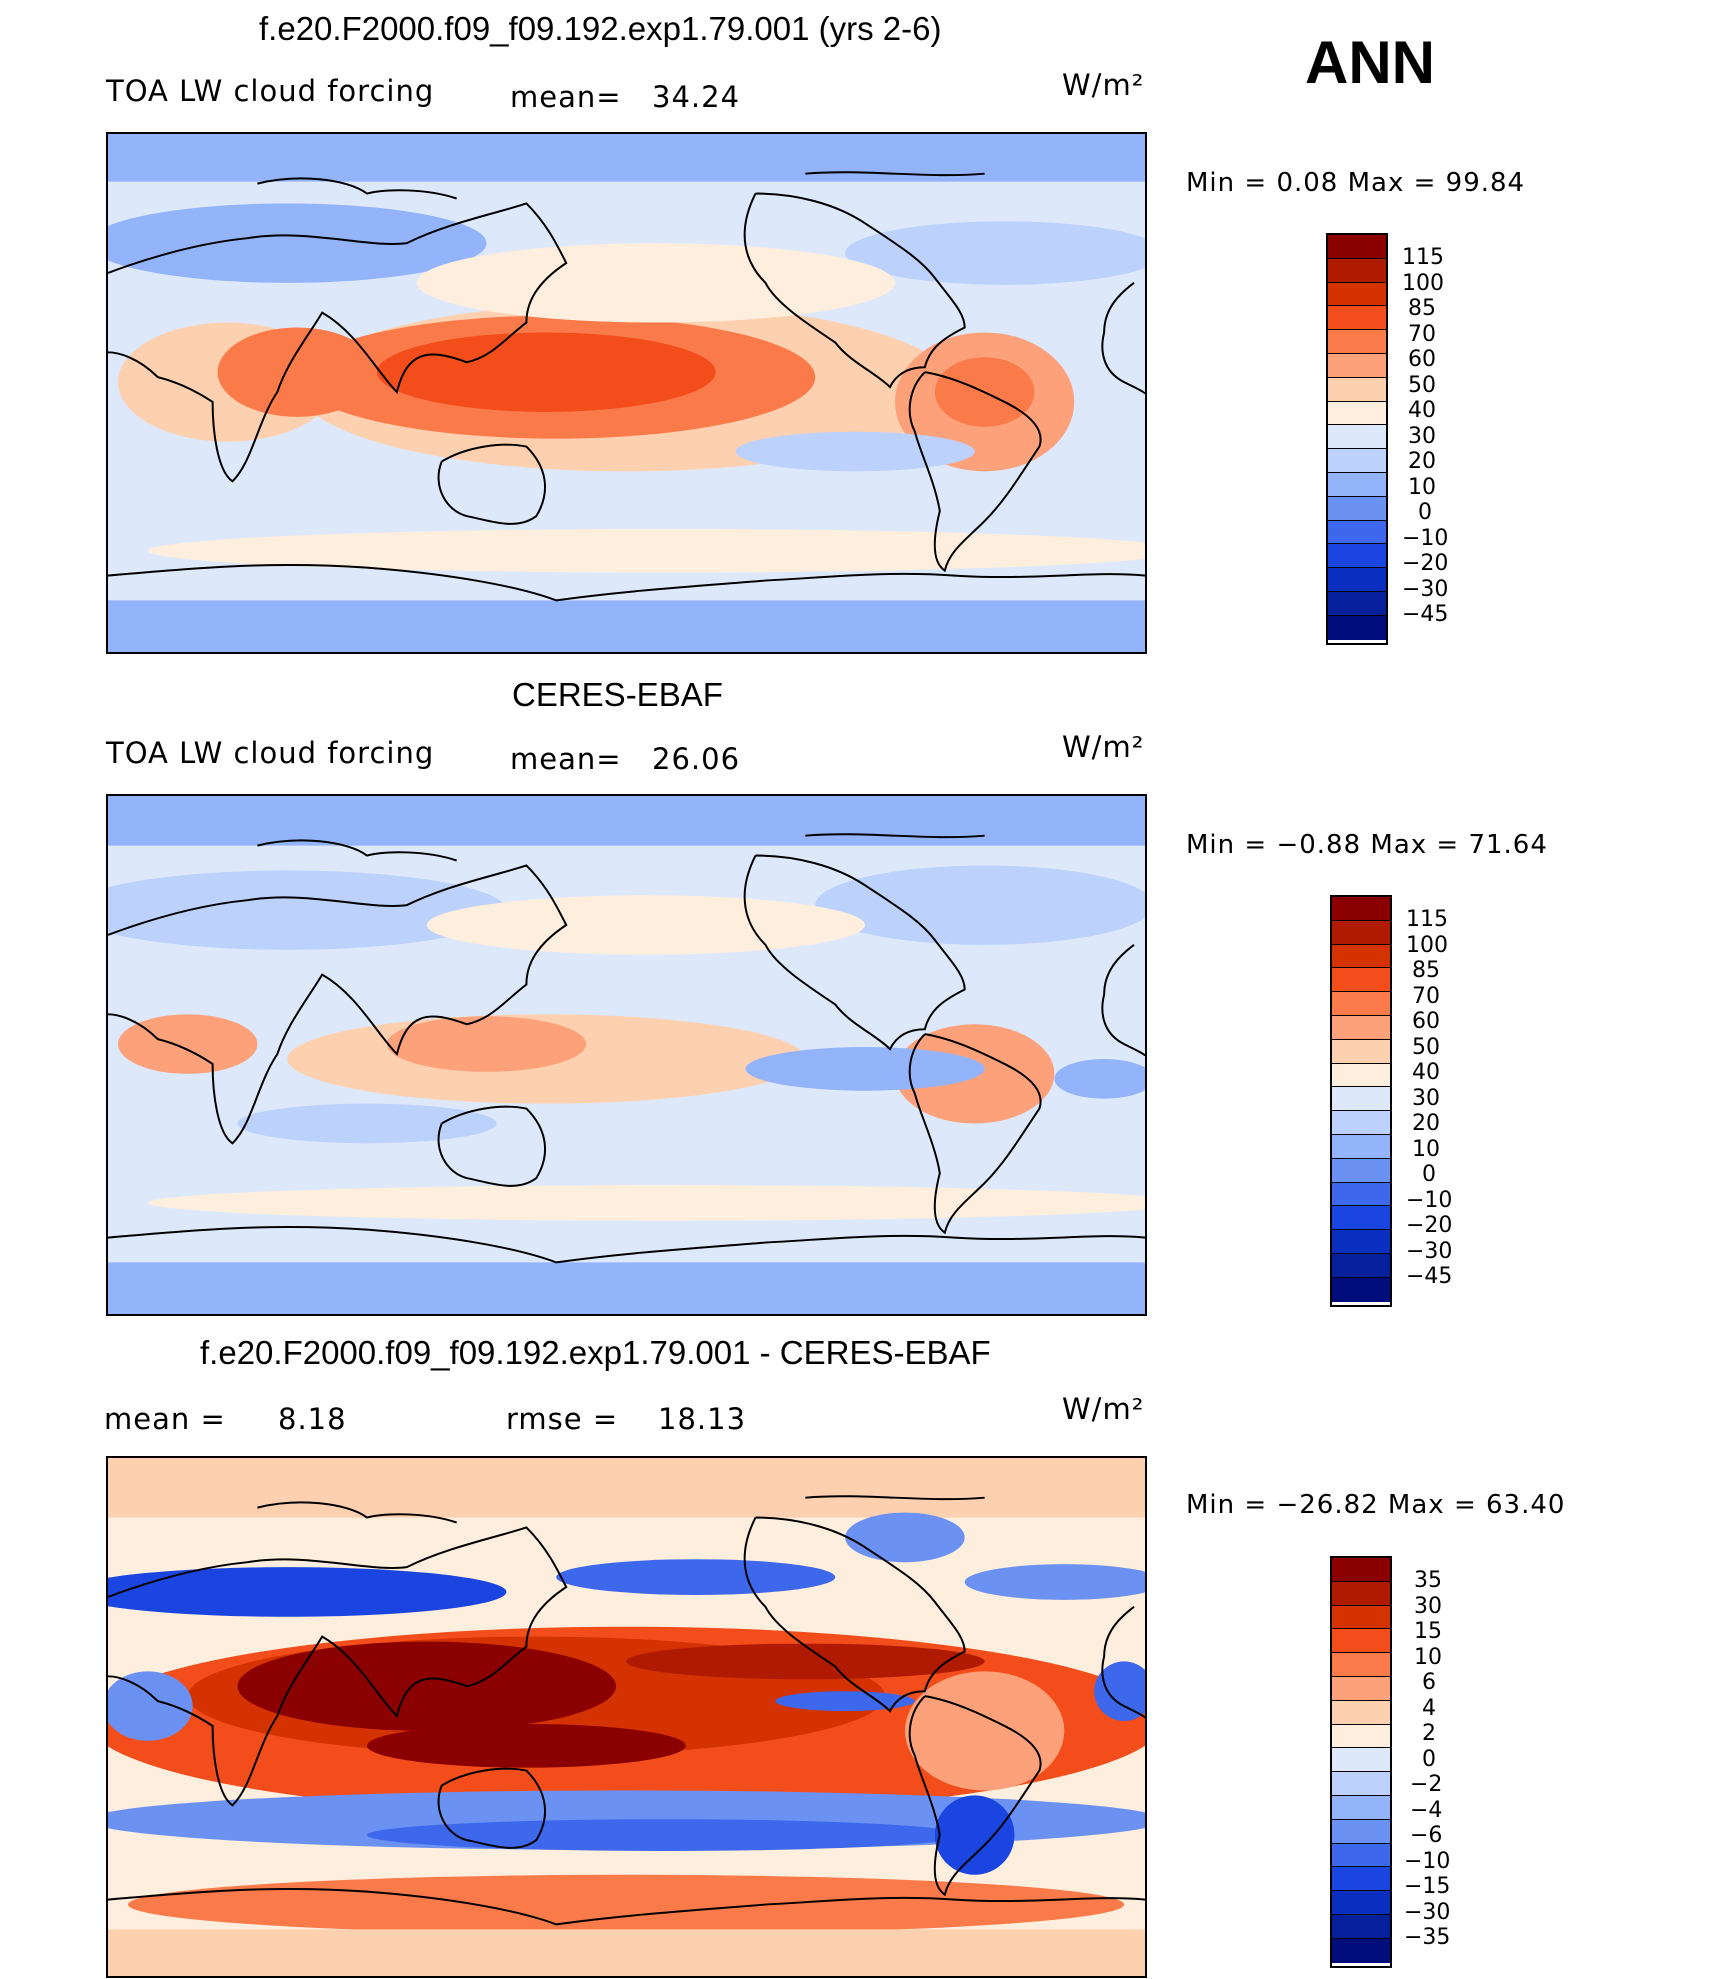 This screenshot has width=1710, height=1979. Describe the element at coordinates (1429, 1708) in the screenshot. I see `colorbar-diff-tick: 4` at that location.